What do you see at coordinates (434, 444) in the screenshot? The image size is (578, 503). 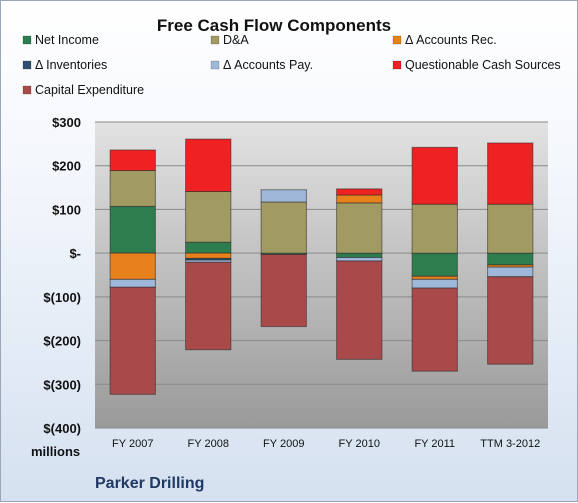 I see `x-tick-label: FY 2011` at bounding box center [434, 444].